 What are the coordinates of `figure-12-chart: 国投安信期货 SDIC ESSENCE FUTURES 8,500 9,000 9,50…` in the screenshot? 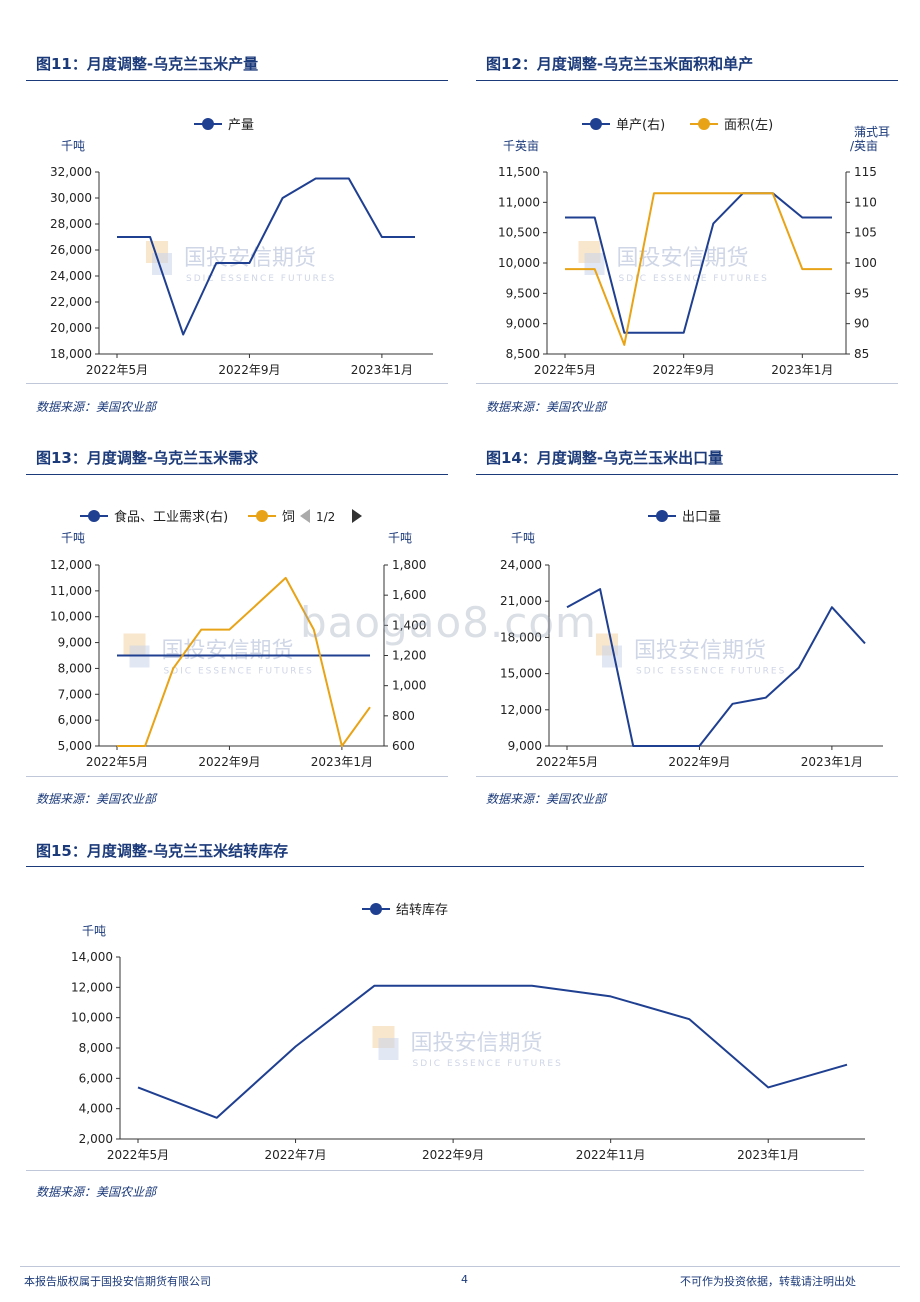 It's located at (694, 247).